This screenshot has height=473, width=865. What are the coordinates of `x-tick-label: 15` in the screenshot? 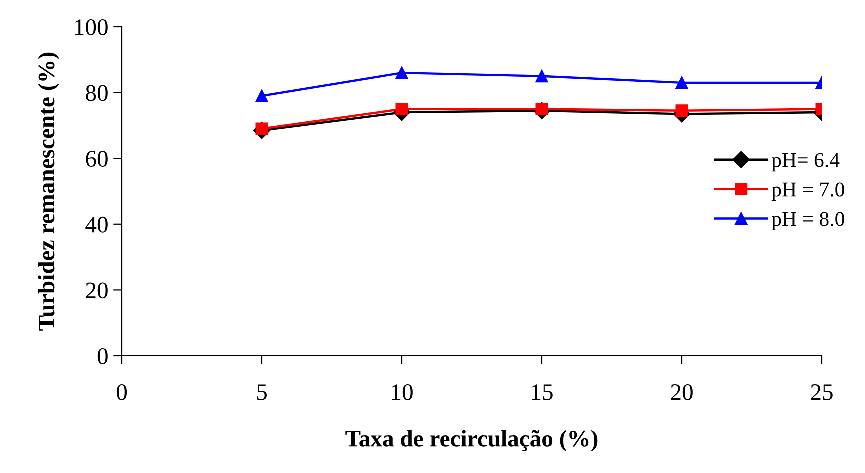 It's located at (542, 392).